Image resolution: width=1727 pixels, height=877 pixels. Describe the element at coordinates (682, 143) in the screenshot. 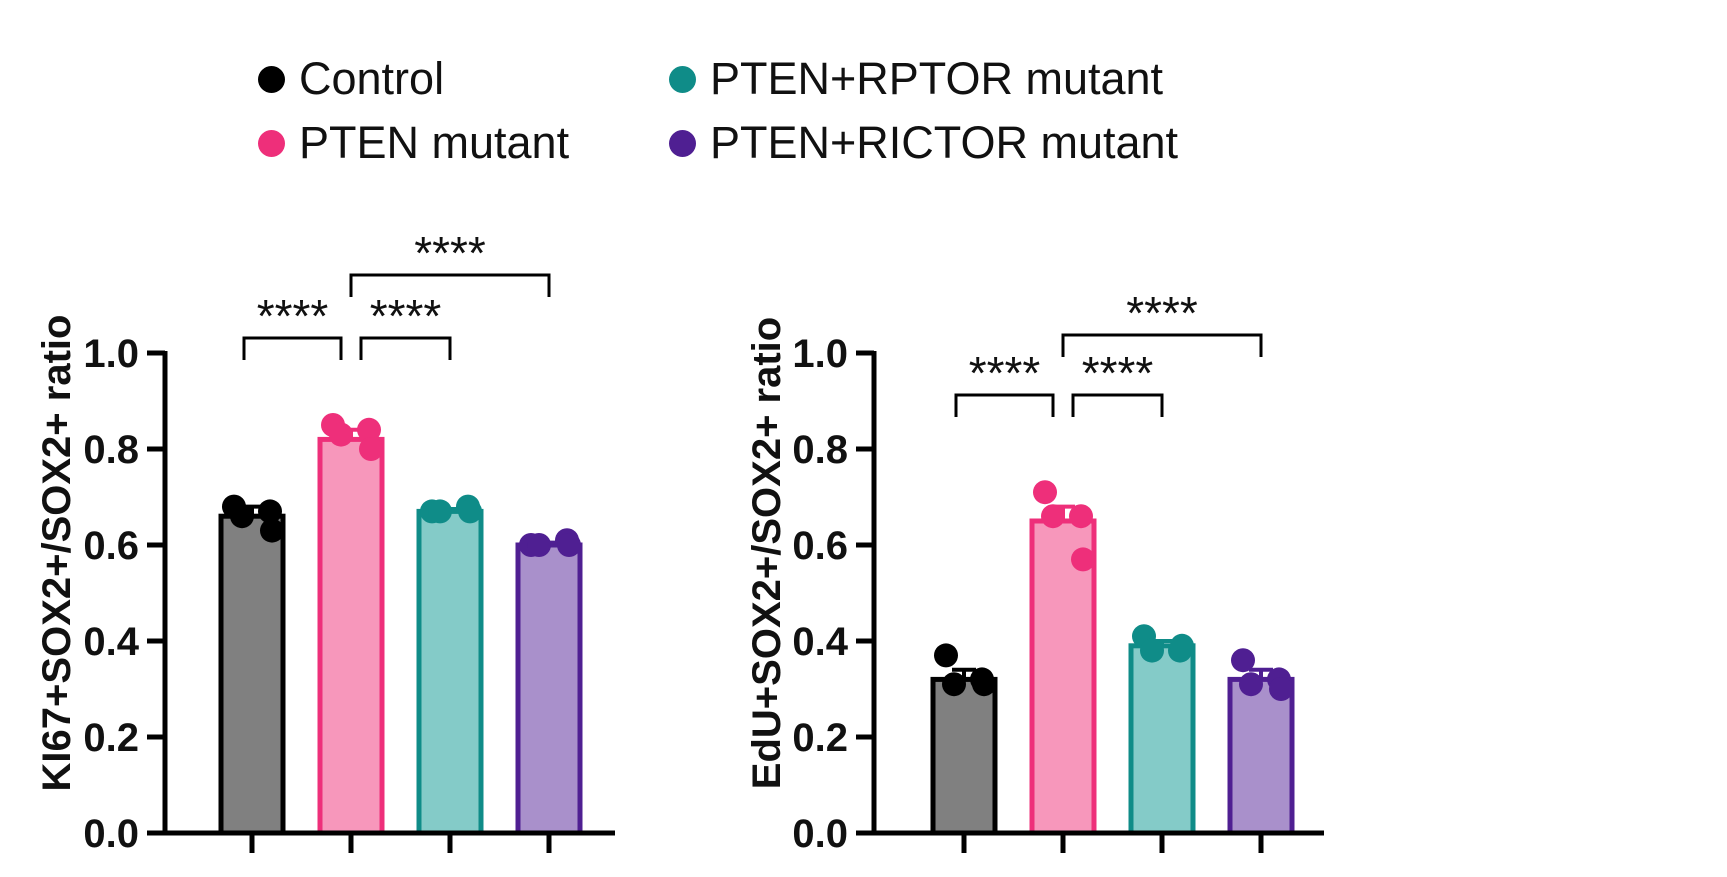

I see `legend-marker-pten-rictor` at that location.